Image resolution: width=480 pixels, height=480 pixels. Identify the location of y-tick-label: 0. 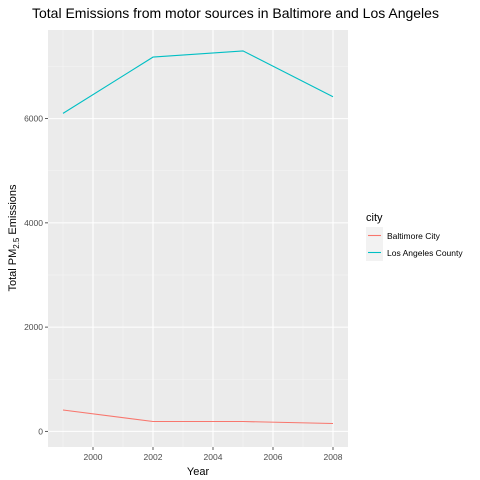
(40, 431).